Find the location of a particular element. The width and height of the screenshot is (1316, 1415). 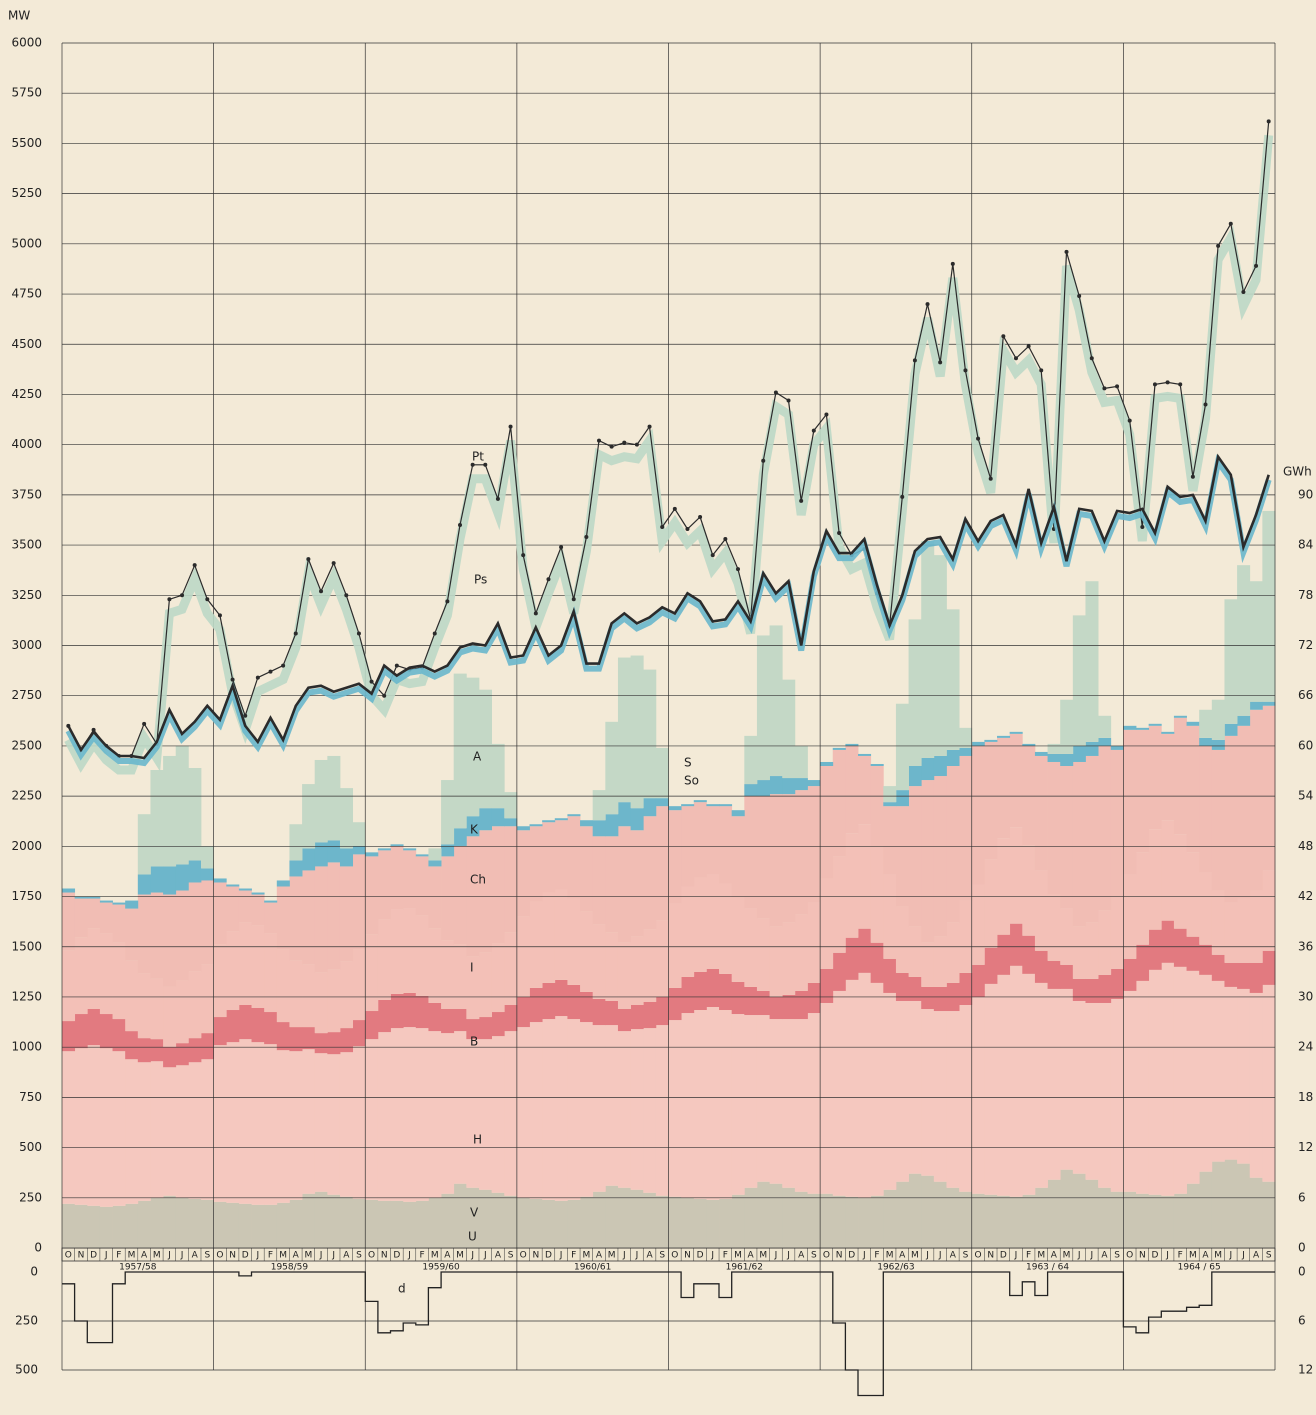

y2-tick-label: 24 is located at coordinates (1305, 1047).